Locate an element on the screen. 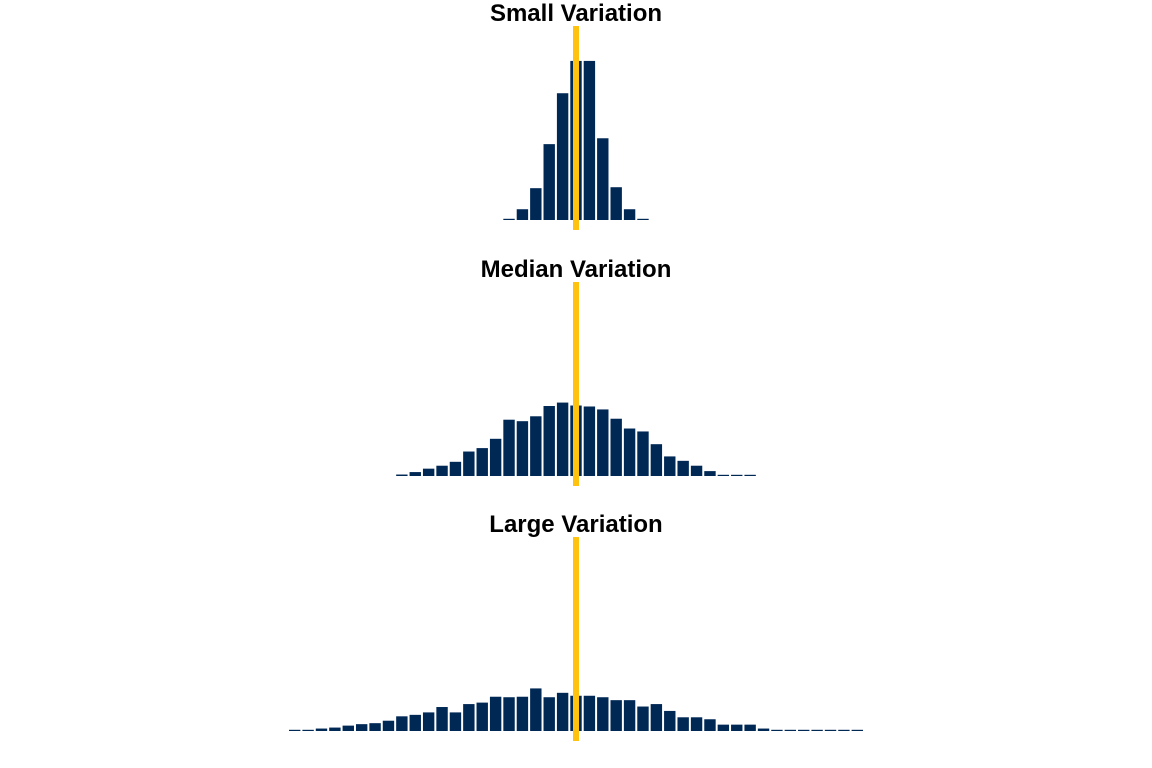  chart-title: Large Variation is located at coordinates (576, 524).